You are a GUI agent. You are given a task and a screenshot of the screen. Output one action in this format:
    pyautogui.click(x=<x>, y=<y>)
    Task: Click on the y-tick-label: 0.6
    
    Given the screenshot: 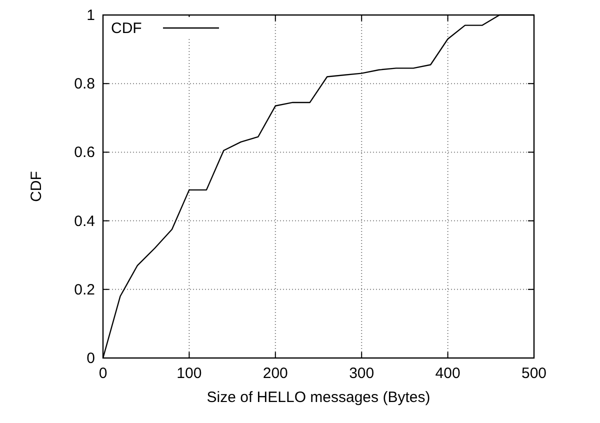 What is the action you would take?
    pyautogui.click(x=84, y=153)
    